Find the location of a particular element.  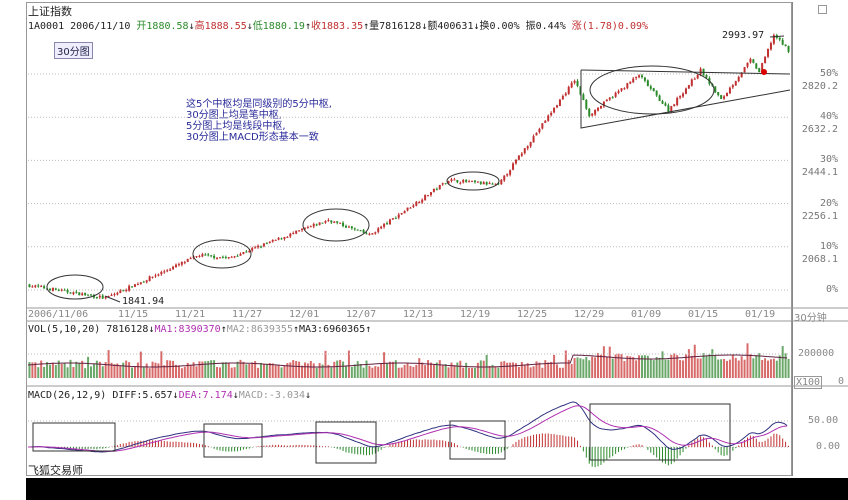

vol-axis-label: 200000 is located at coordinates (816, 353).